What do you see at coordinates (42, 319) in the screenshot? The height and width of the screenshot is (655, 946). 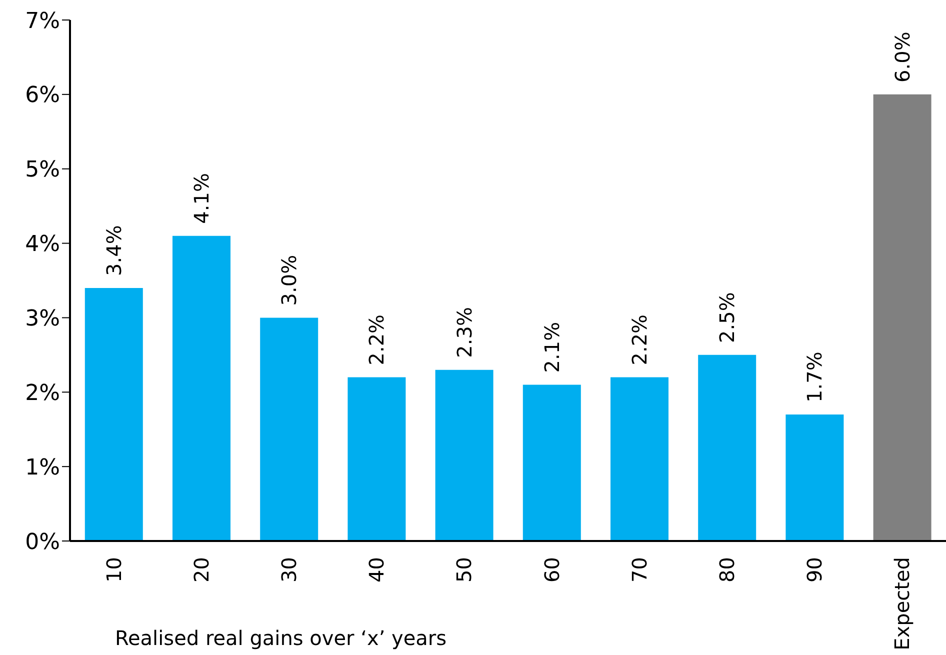 I see `y-tick-label: 3%` at bounding box center [42, 319].